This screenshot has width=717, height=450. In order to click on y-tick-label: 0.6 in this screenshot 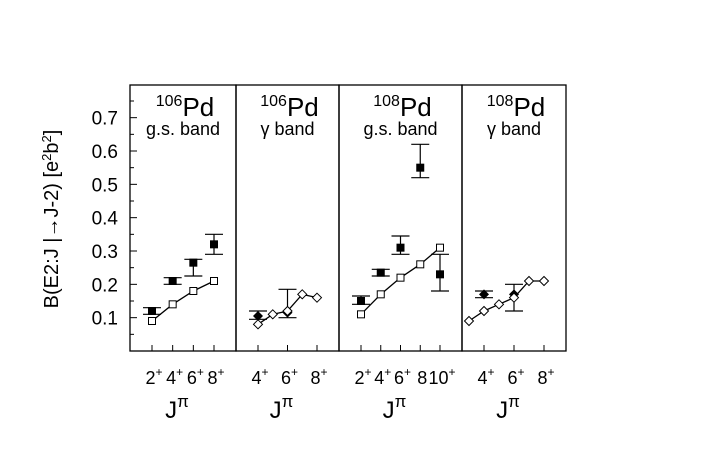, I will do `click(105, 152)`.